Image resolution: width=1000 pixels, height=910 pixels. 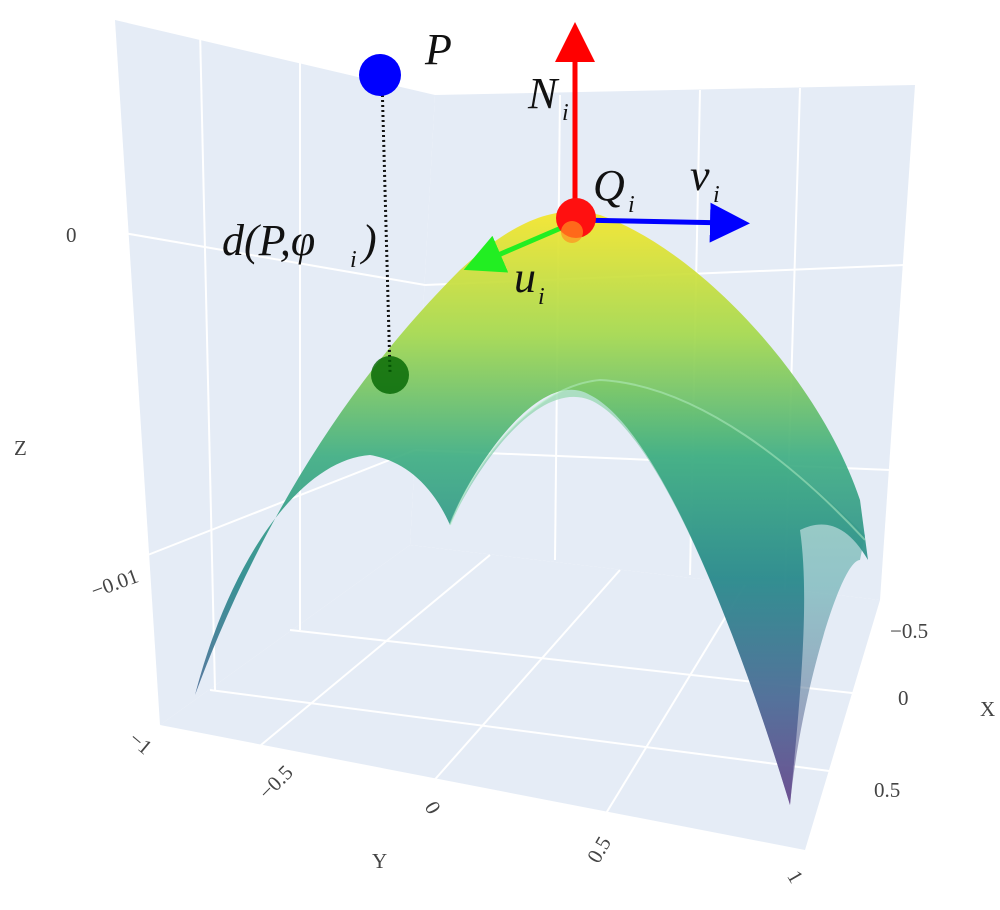 I want to click on y-tick-label: 0.5, so click(x=599, y=849).